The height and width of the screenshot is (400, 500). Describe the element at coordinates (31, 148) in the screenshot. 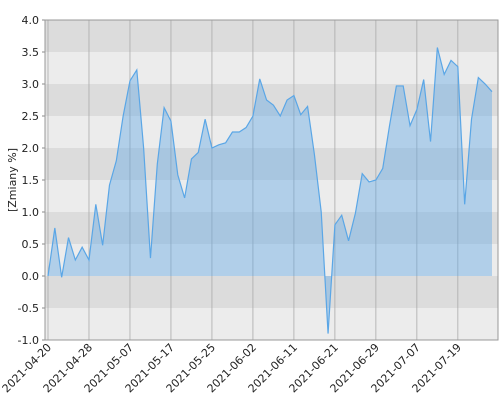

I see `y-tick-label: 2.0` at that location.